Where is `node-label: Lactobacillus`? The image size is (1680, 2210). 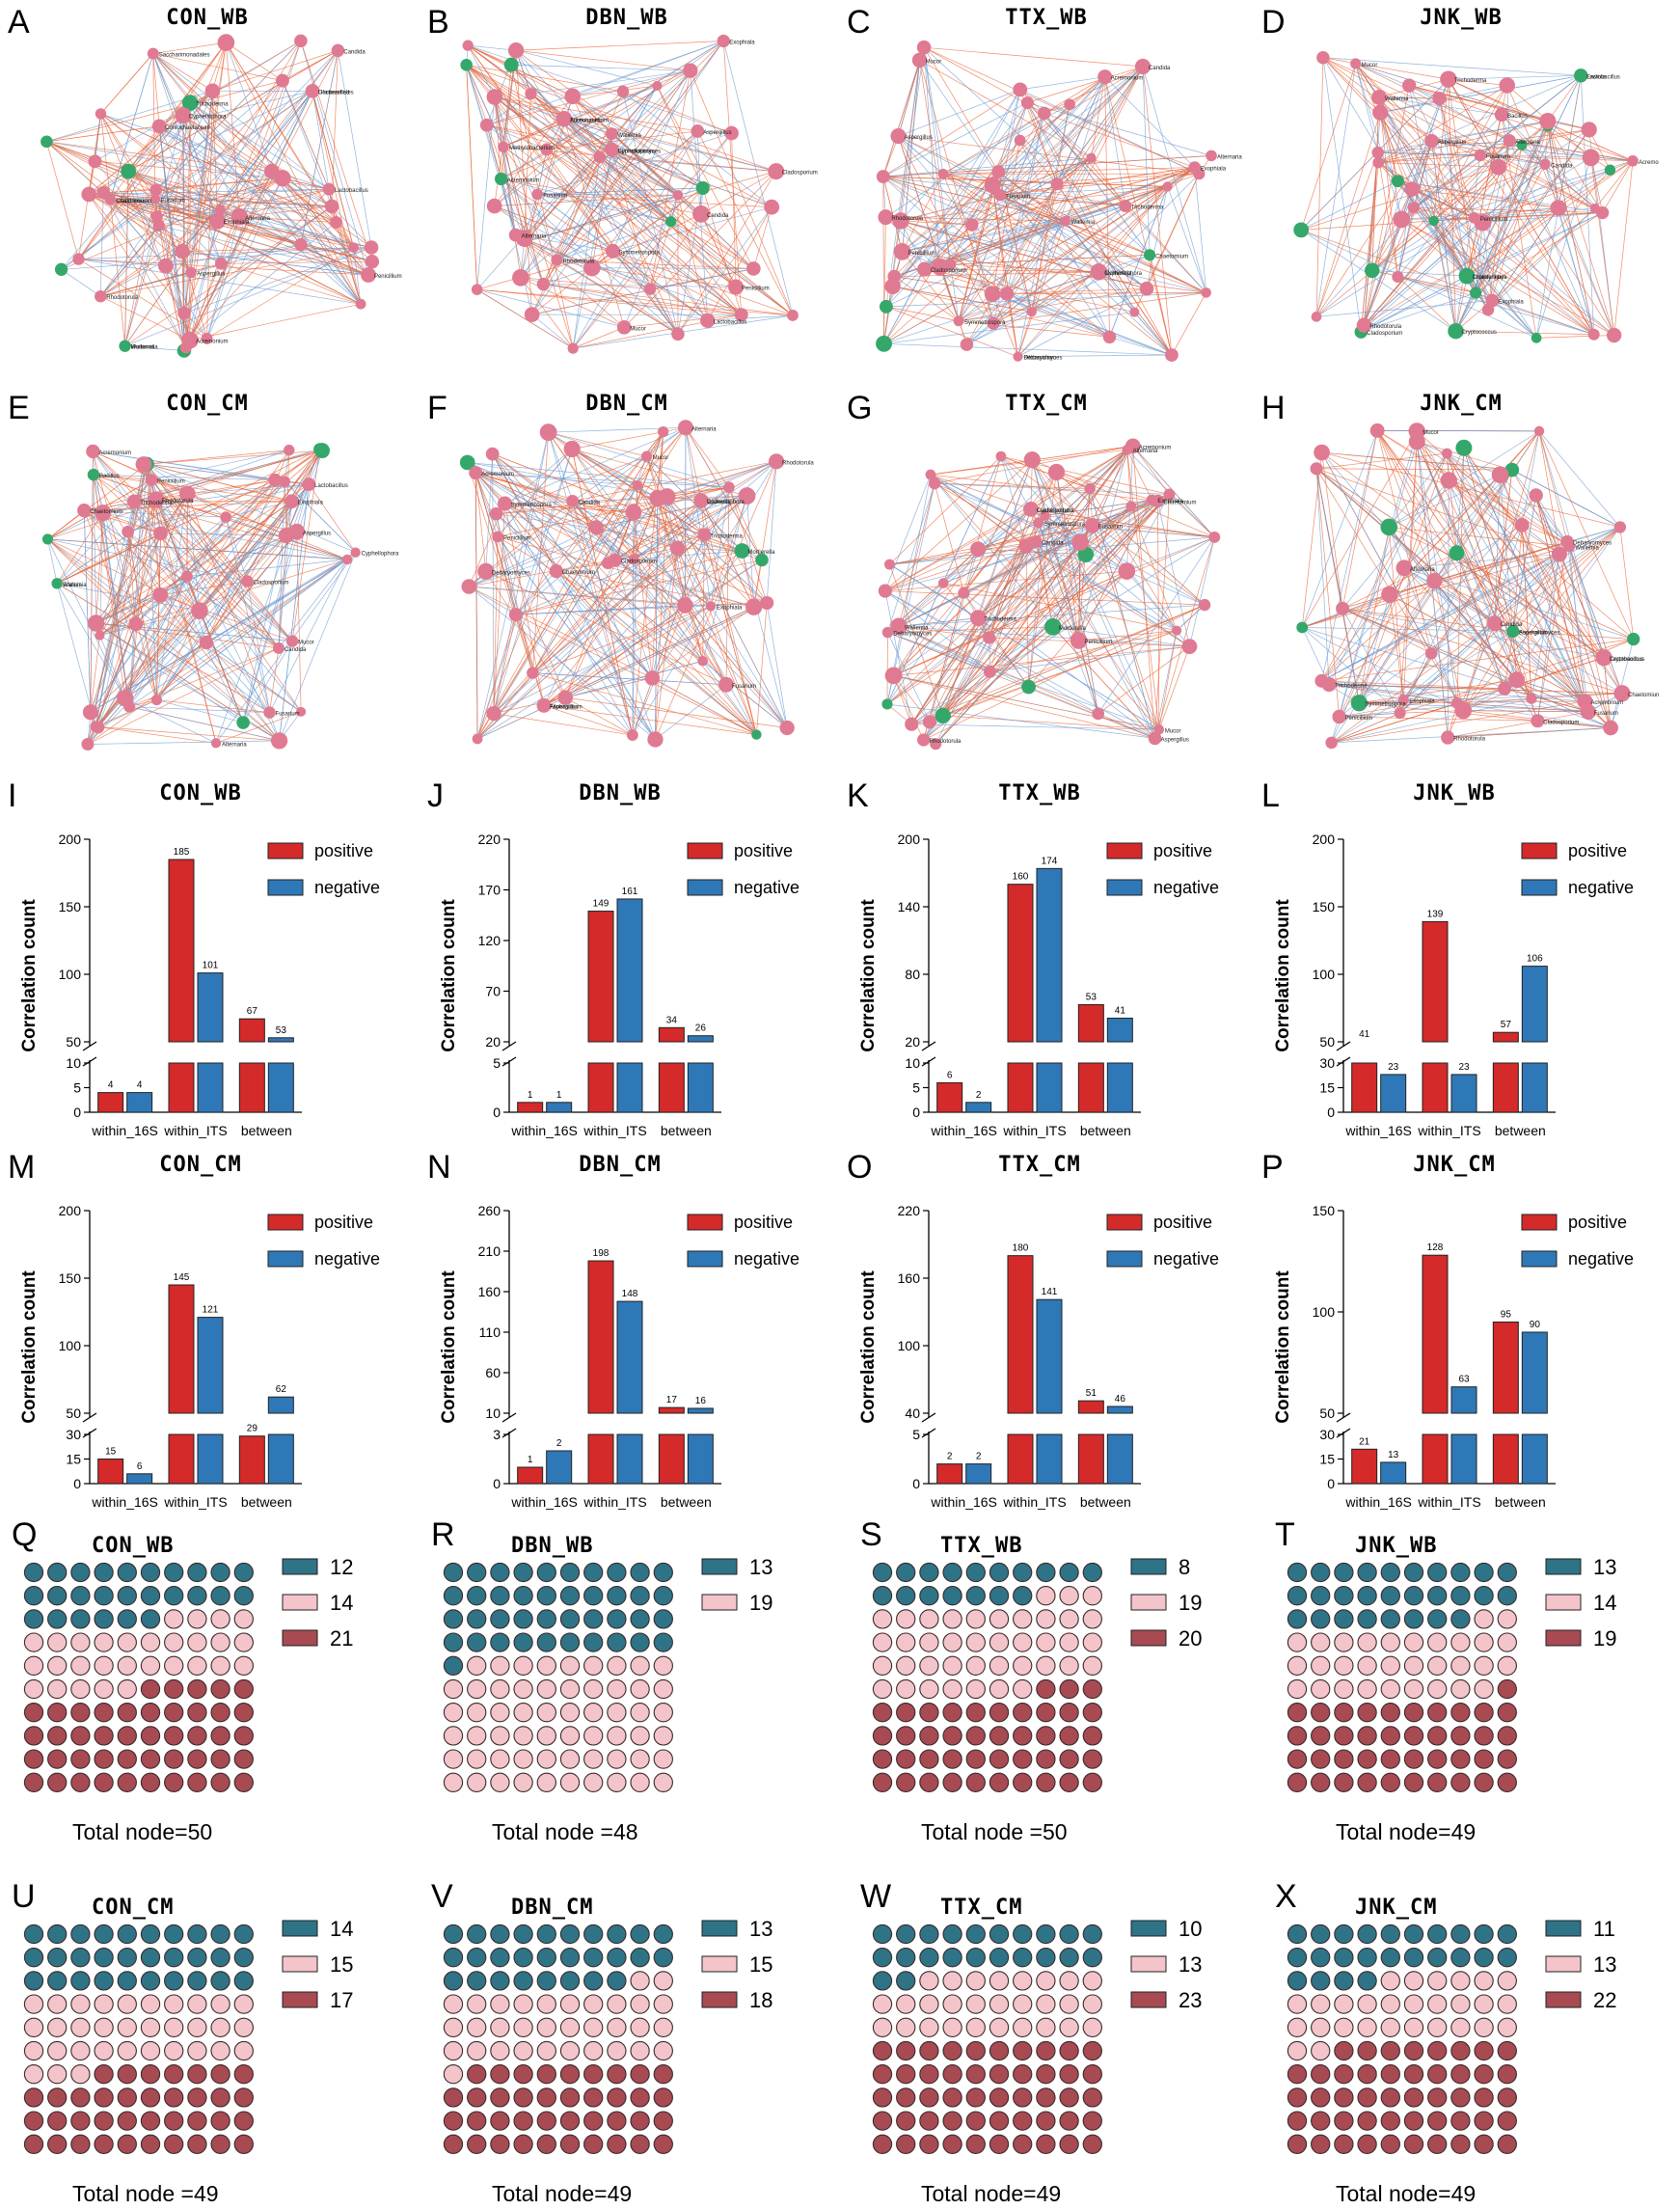 node-label: Lactobacillus is located at coordinates (1603, 77).